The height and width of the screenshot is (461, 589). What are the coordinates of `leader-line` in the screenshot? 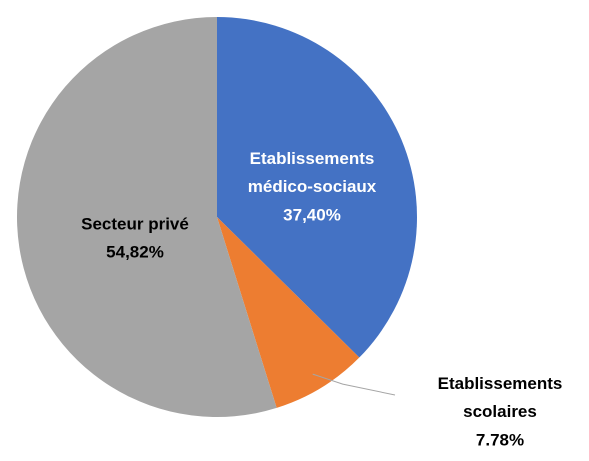 It's located at (354, 384).